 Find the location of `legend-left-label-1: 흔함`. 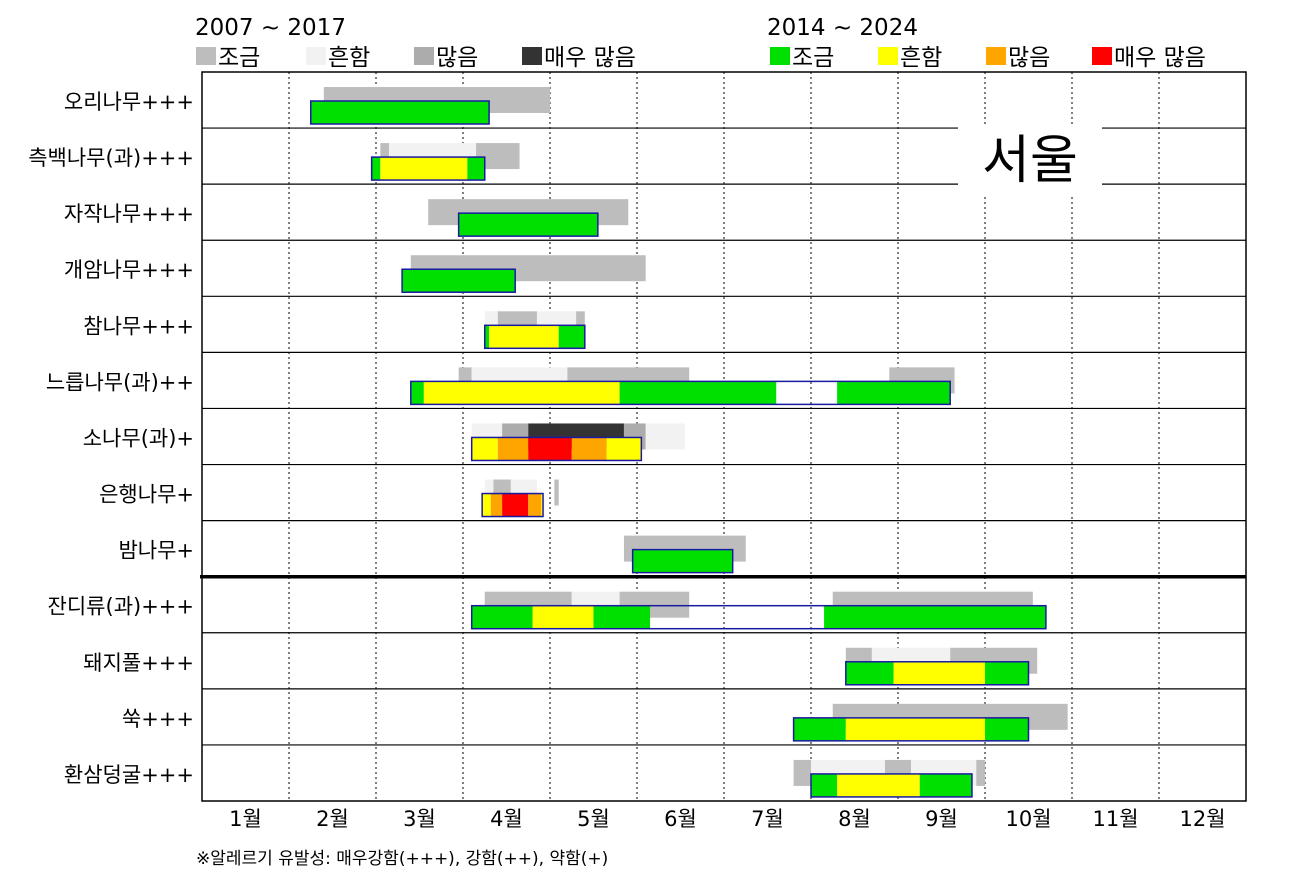

legend-left-label-1: 흔함 is located at coordinates (349, 58).